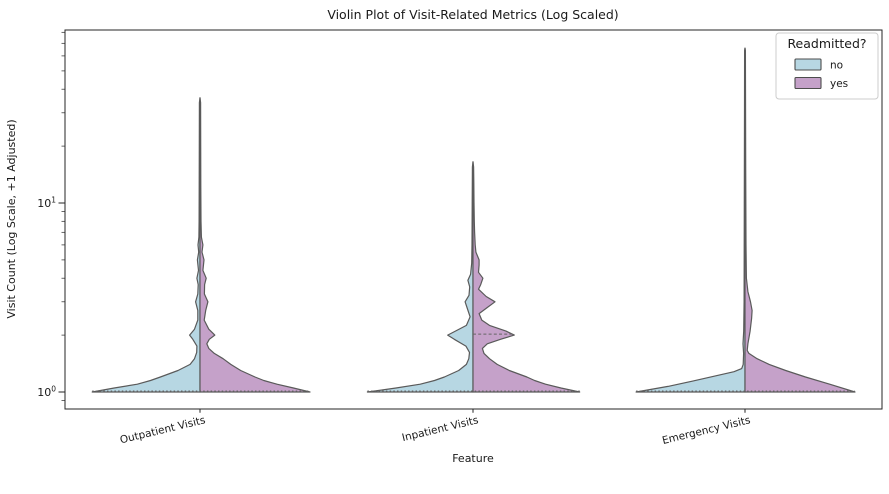 The image size is (889, 494). Describe the element at coordinates (46, 392) in the screenshot. I see `y-tick-label-1: 10⁰` at that location.